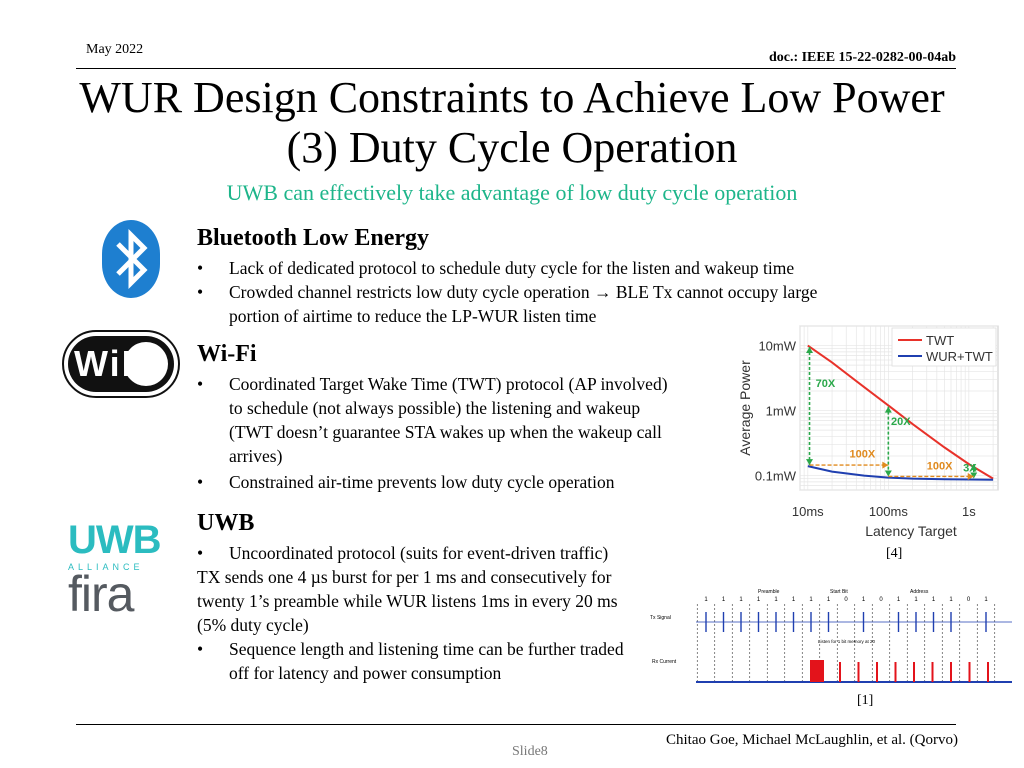 The height and width of the screenshot is (768, 1024). I want to click on wifi-heading: Wi-Fi, so click(227, 354).